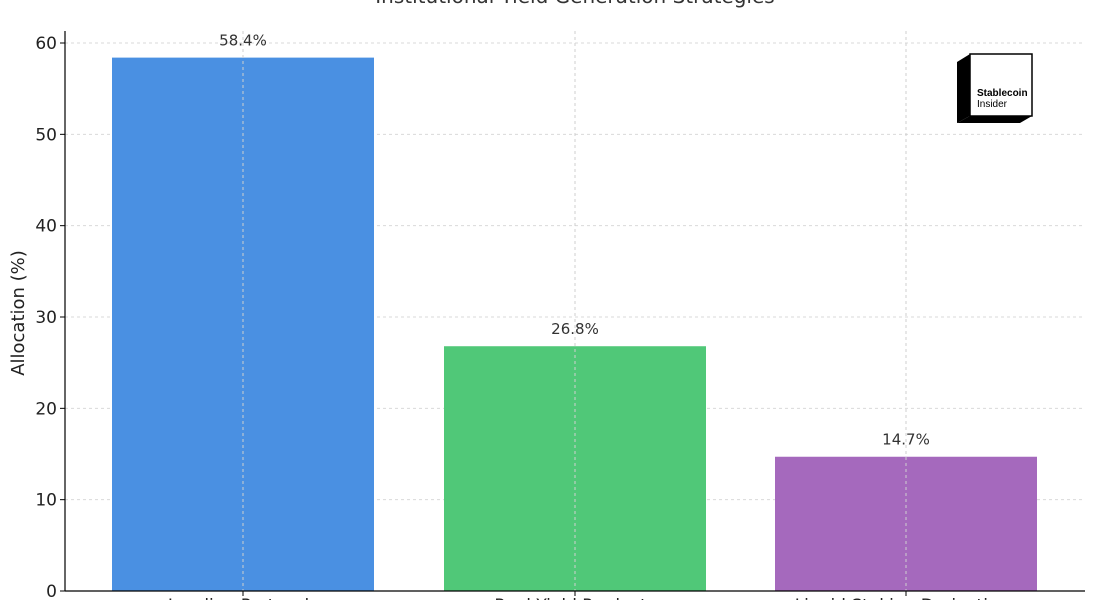 The height and width of the screenshot is (600, 1095). What do you see at coordinates (906, 440) in the screenshot?
I see `data-label-2: 14.7%` at bounding box center [906, 440].